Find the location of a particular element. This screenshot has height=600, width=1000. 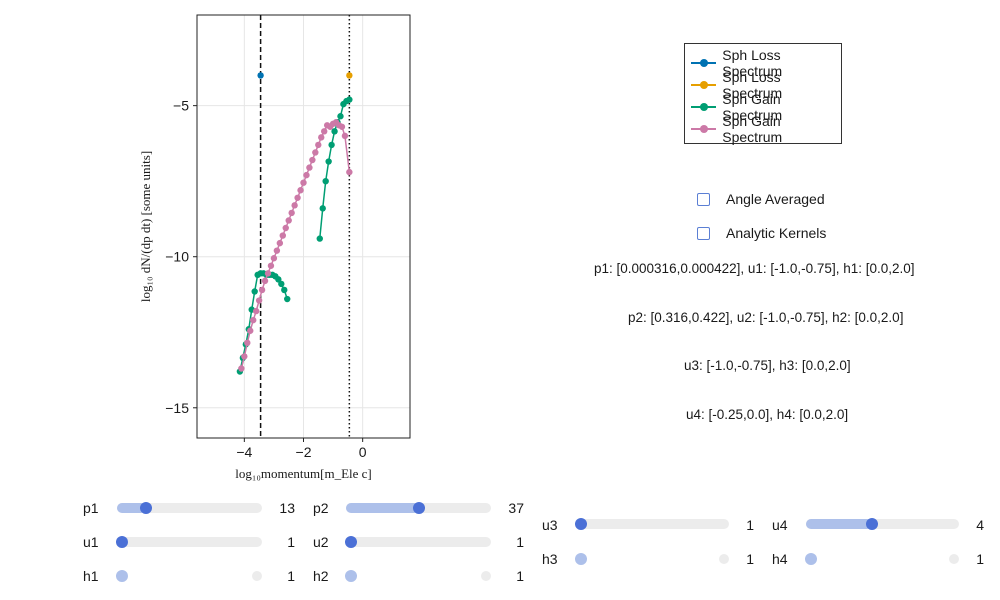

slider-p1 is located at coordinates (189, 508).